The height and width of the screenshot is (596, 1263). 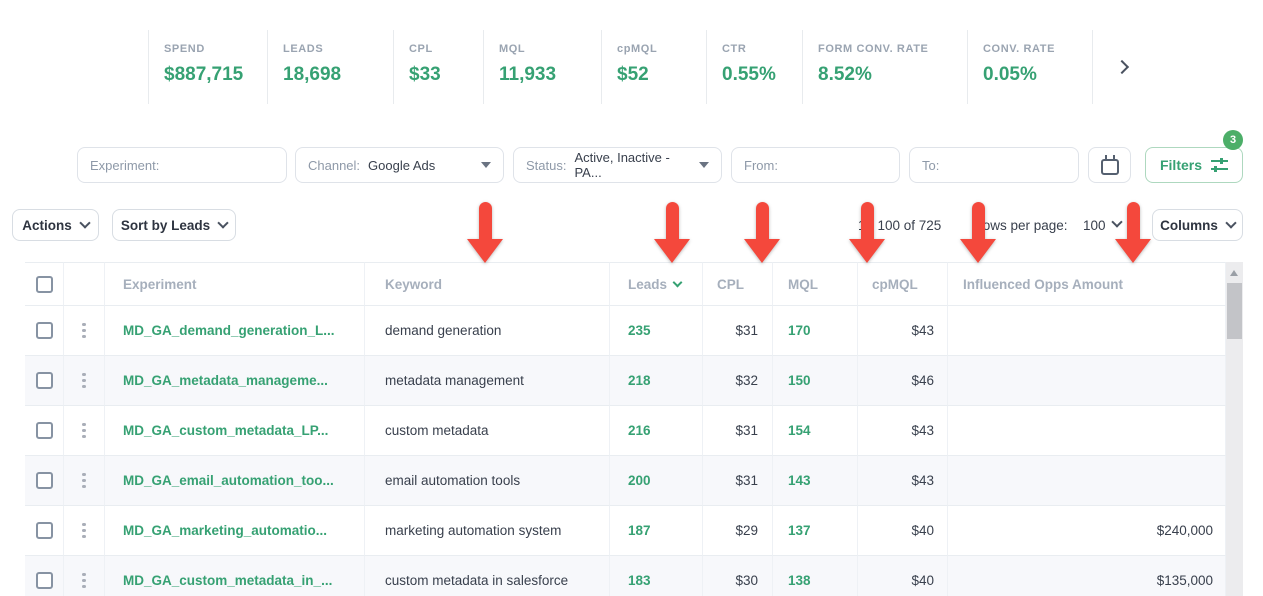 What do you see at coordinates (749, 74) in the screenshot?
I see `kpi-value: 0.55%` at bounding box center [749, 74].